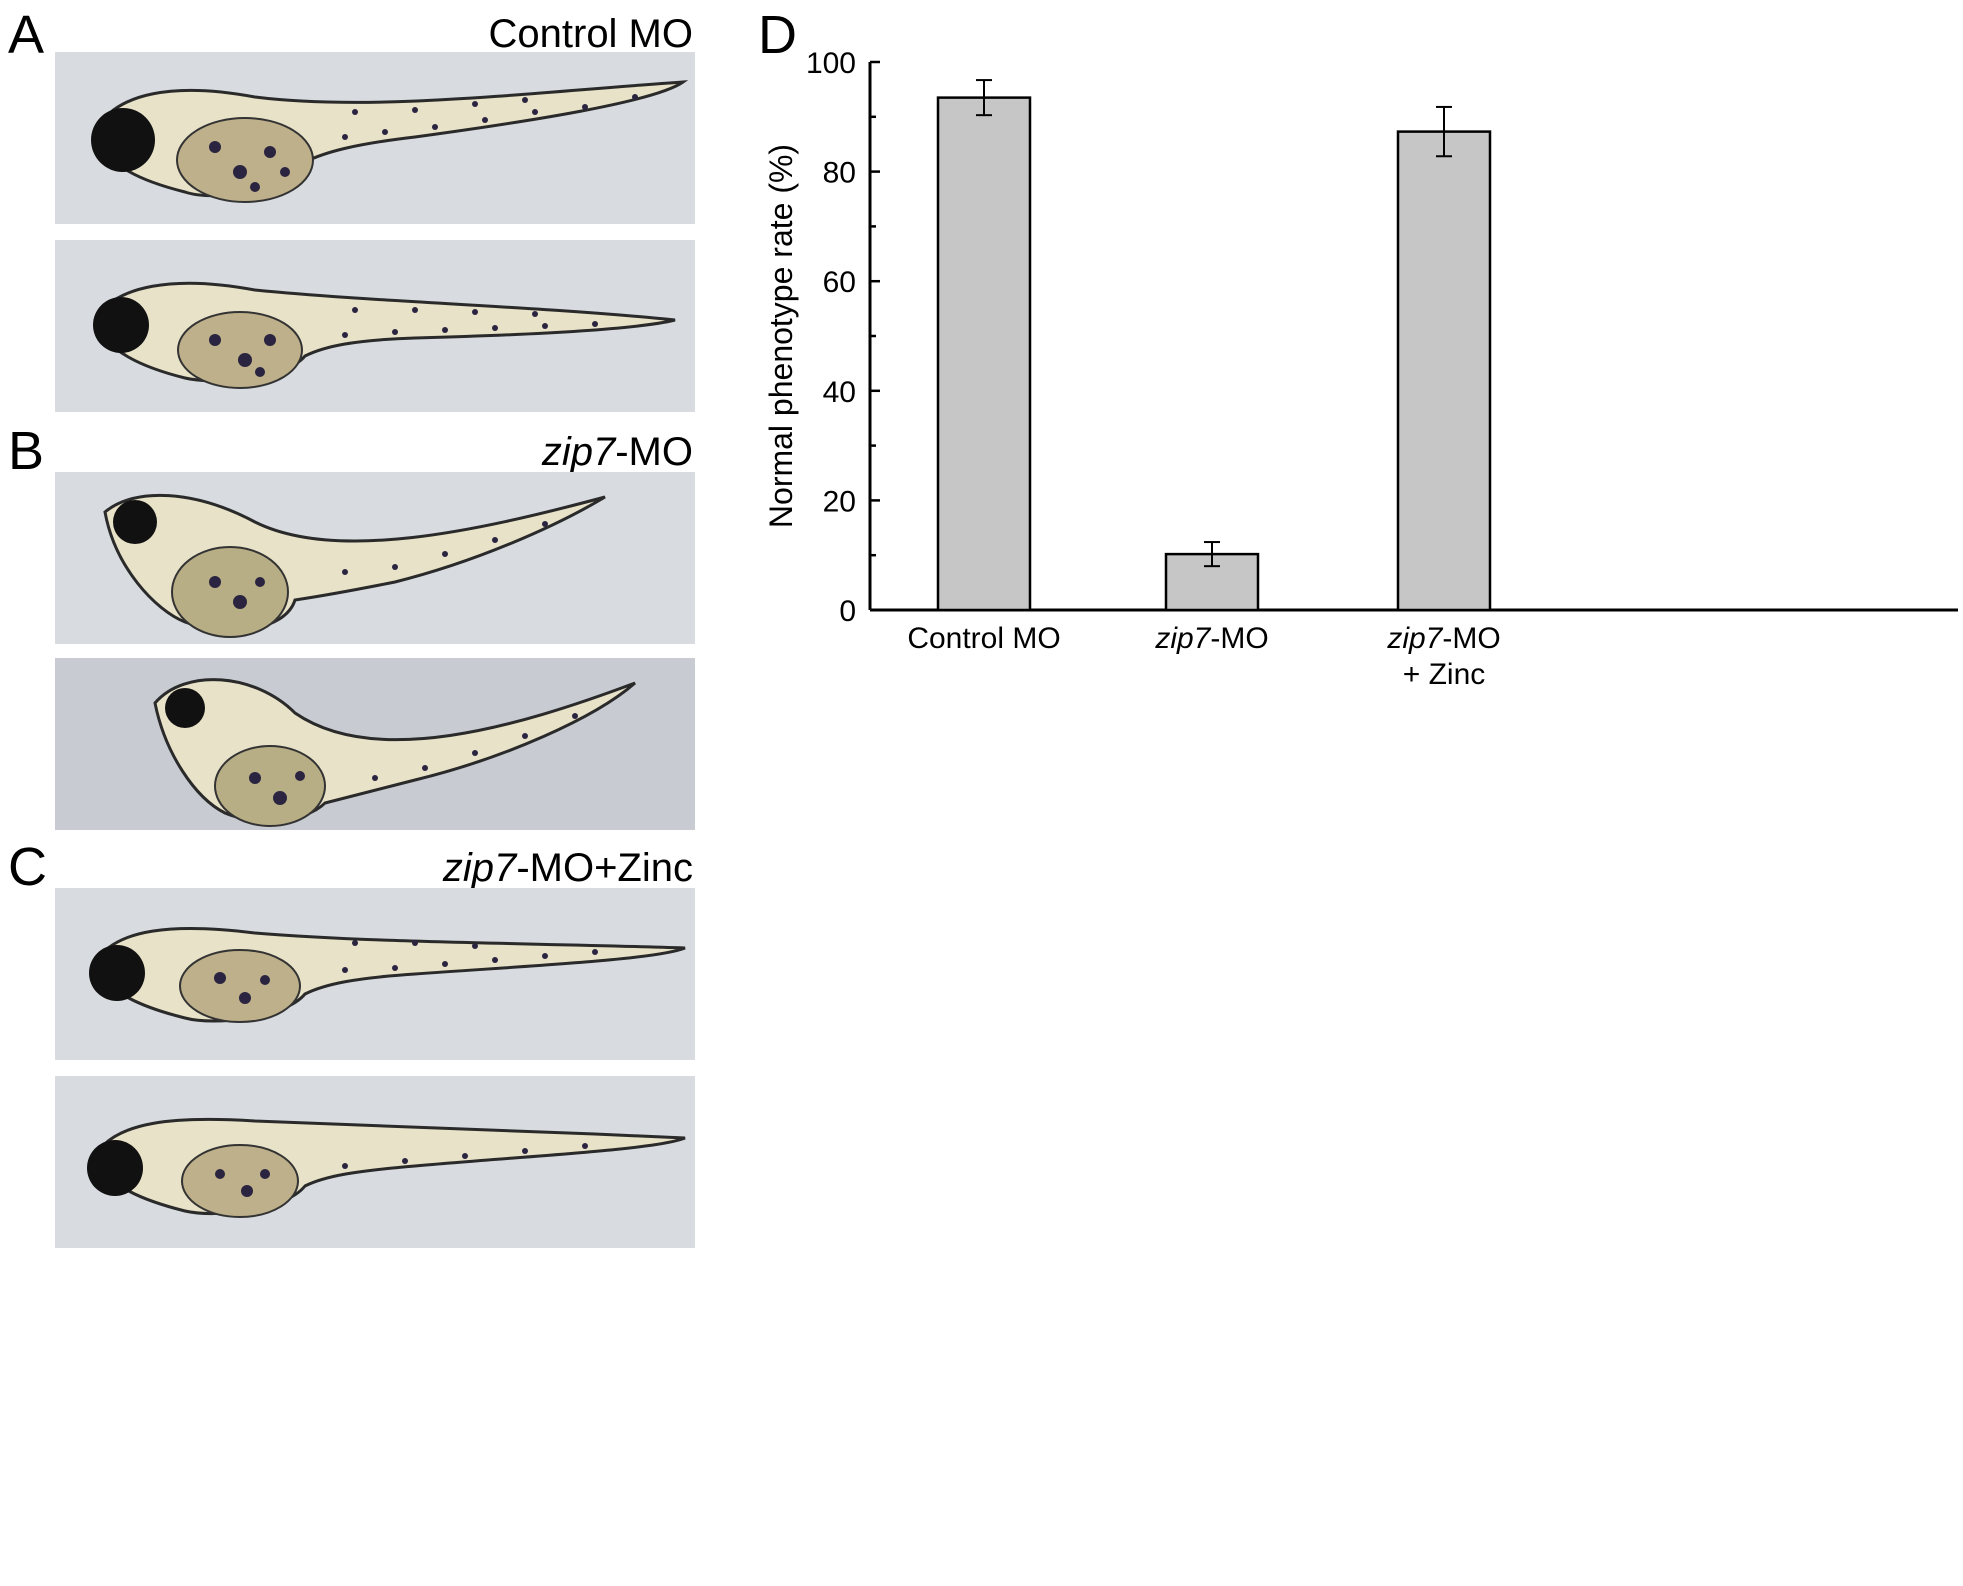 Image resolution: width=1963 pixels, height=1586 pixels. Describe the element at coordinates (983, 638) in the screenshot. I see `x-tick-label: Control MO` at that location.